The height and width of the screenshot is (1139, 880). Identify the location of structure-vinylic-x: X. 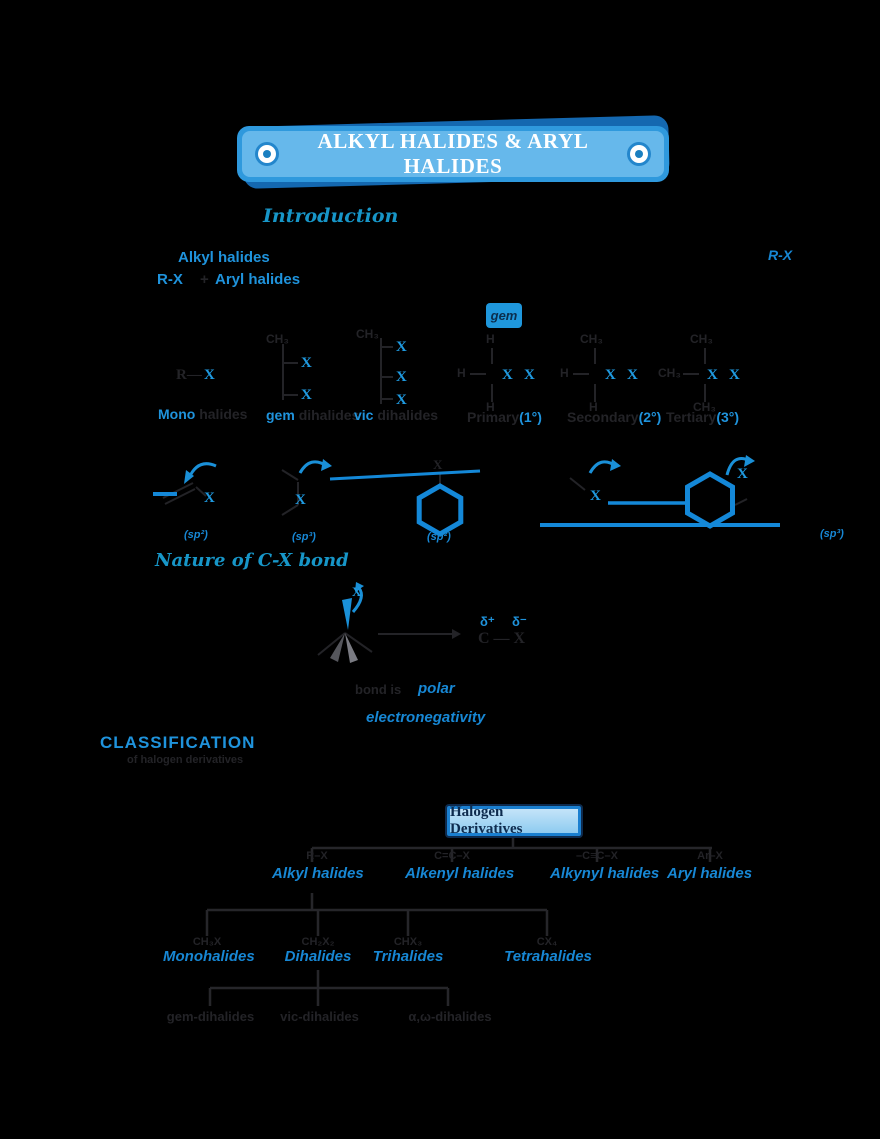
(209, 498).